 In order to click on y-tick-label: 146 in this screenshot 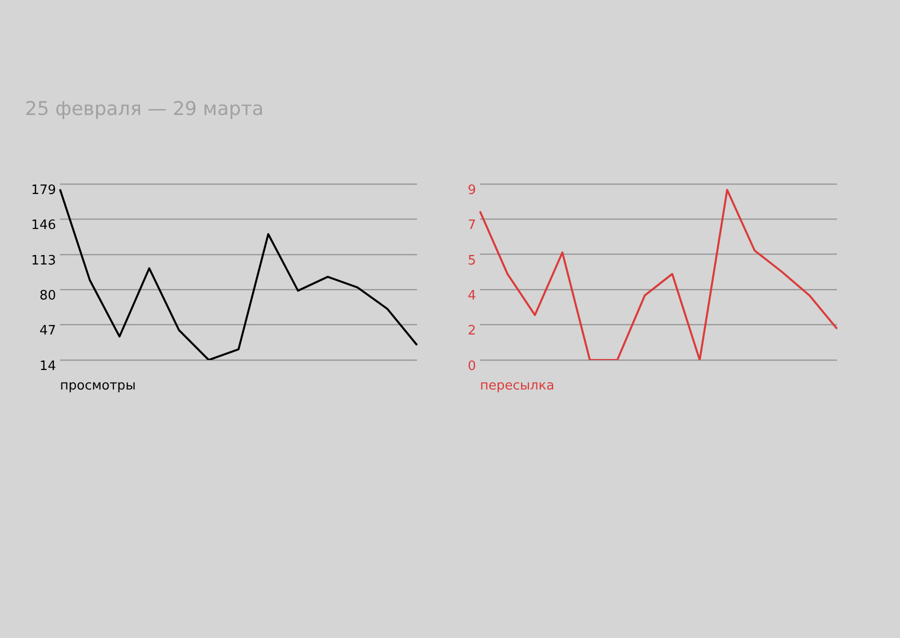, I will do `click(43, 226)`.